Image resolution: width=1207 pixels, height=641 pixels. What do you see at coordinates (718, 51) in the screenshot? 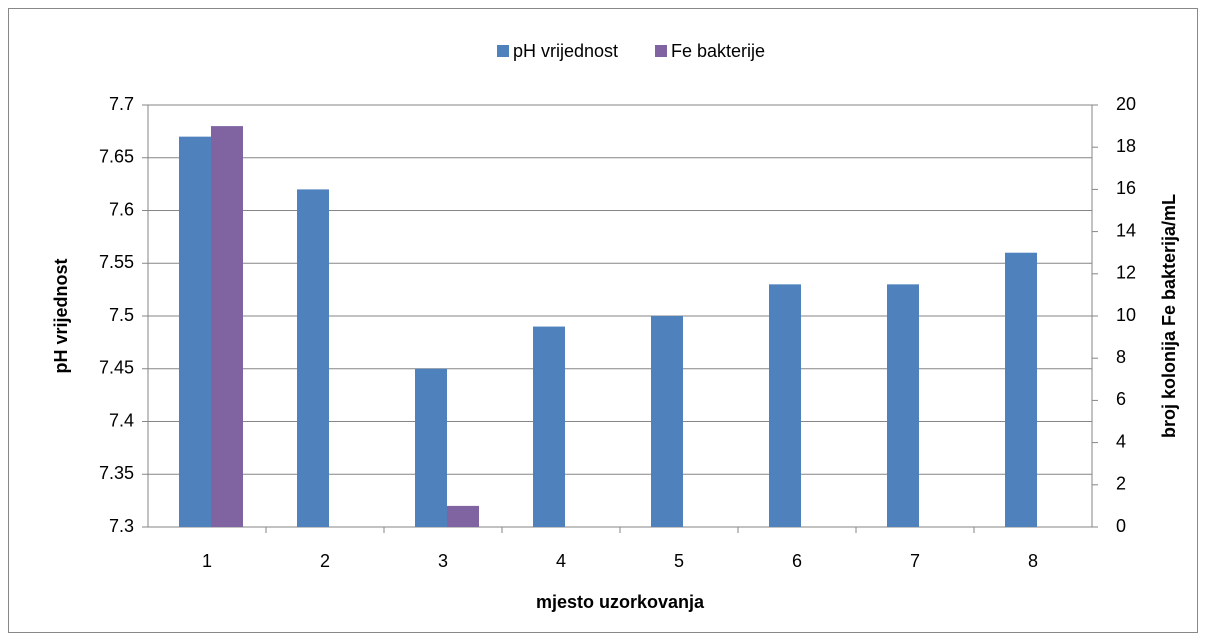
I see `legend-label: Fe bakterije` at bounding box center [718, 51].